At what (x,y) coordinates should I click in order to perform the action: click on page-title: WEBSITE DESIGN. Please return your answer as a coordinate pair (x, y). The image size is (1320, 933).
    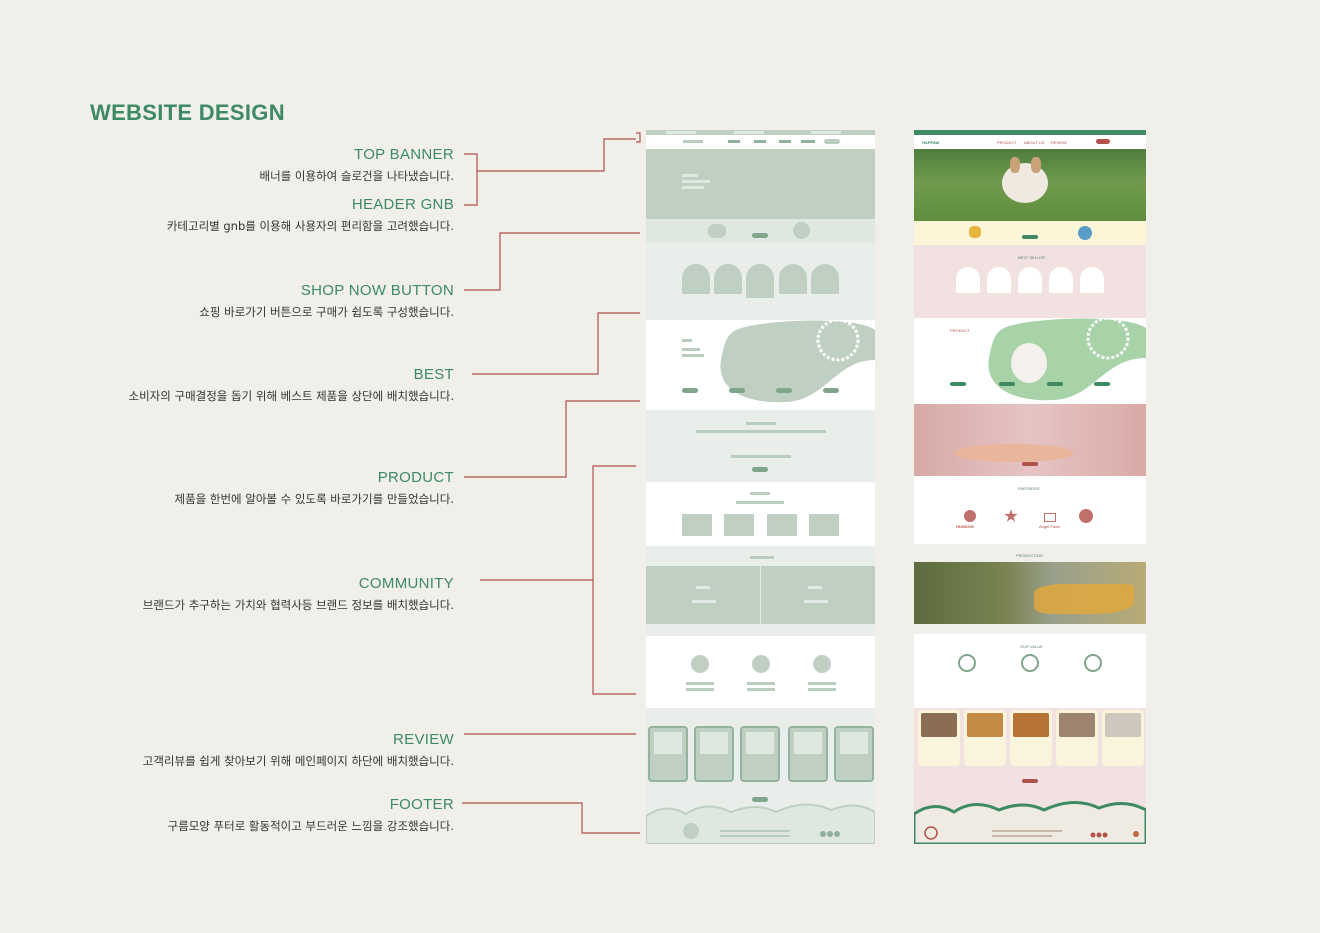
    Looking at the image, I should click on (187, 112).